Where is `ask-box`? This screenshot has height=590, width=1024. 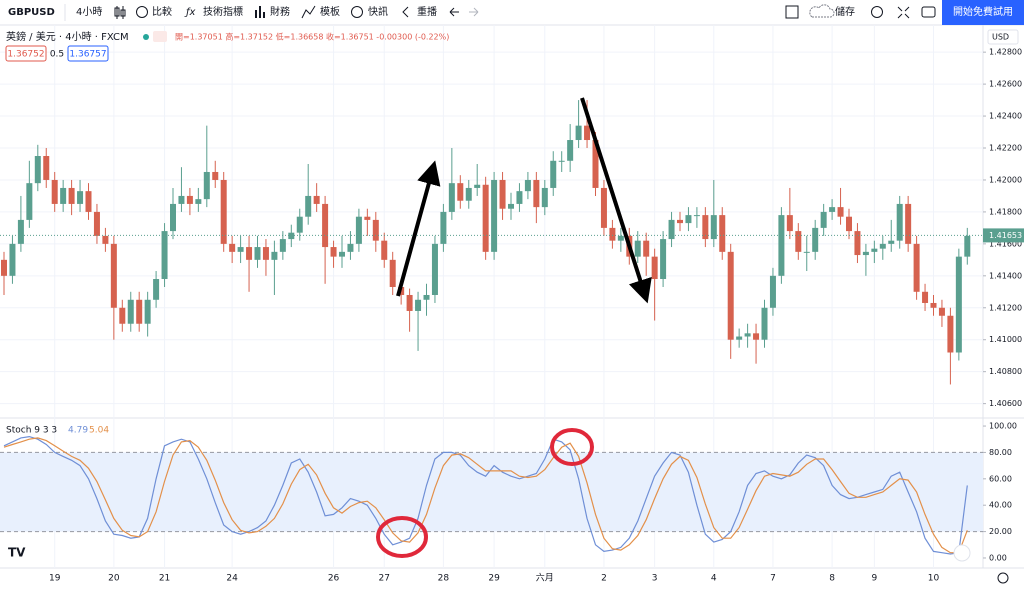
ask-box is located at coordinates (88, 53).